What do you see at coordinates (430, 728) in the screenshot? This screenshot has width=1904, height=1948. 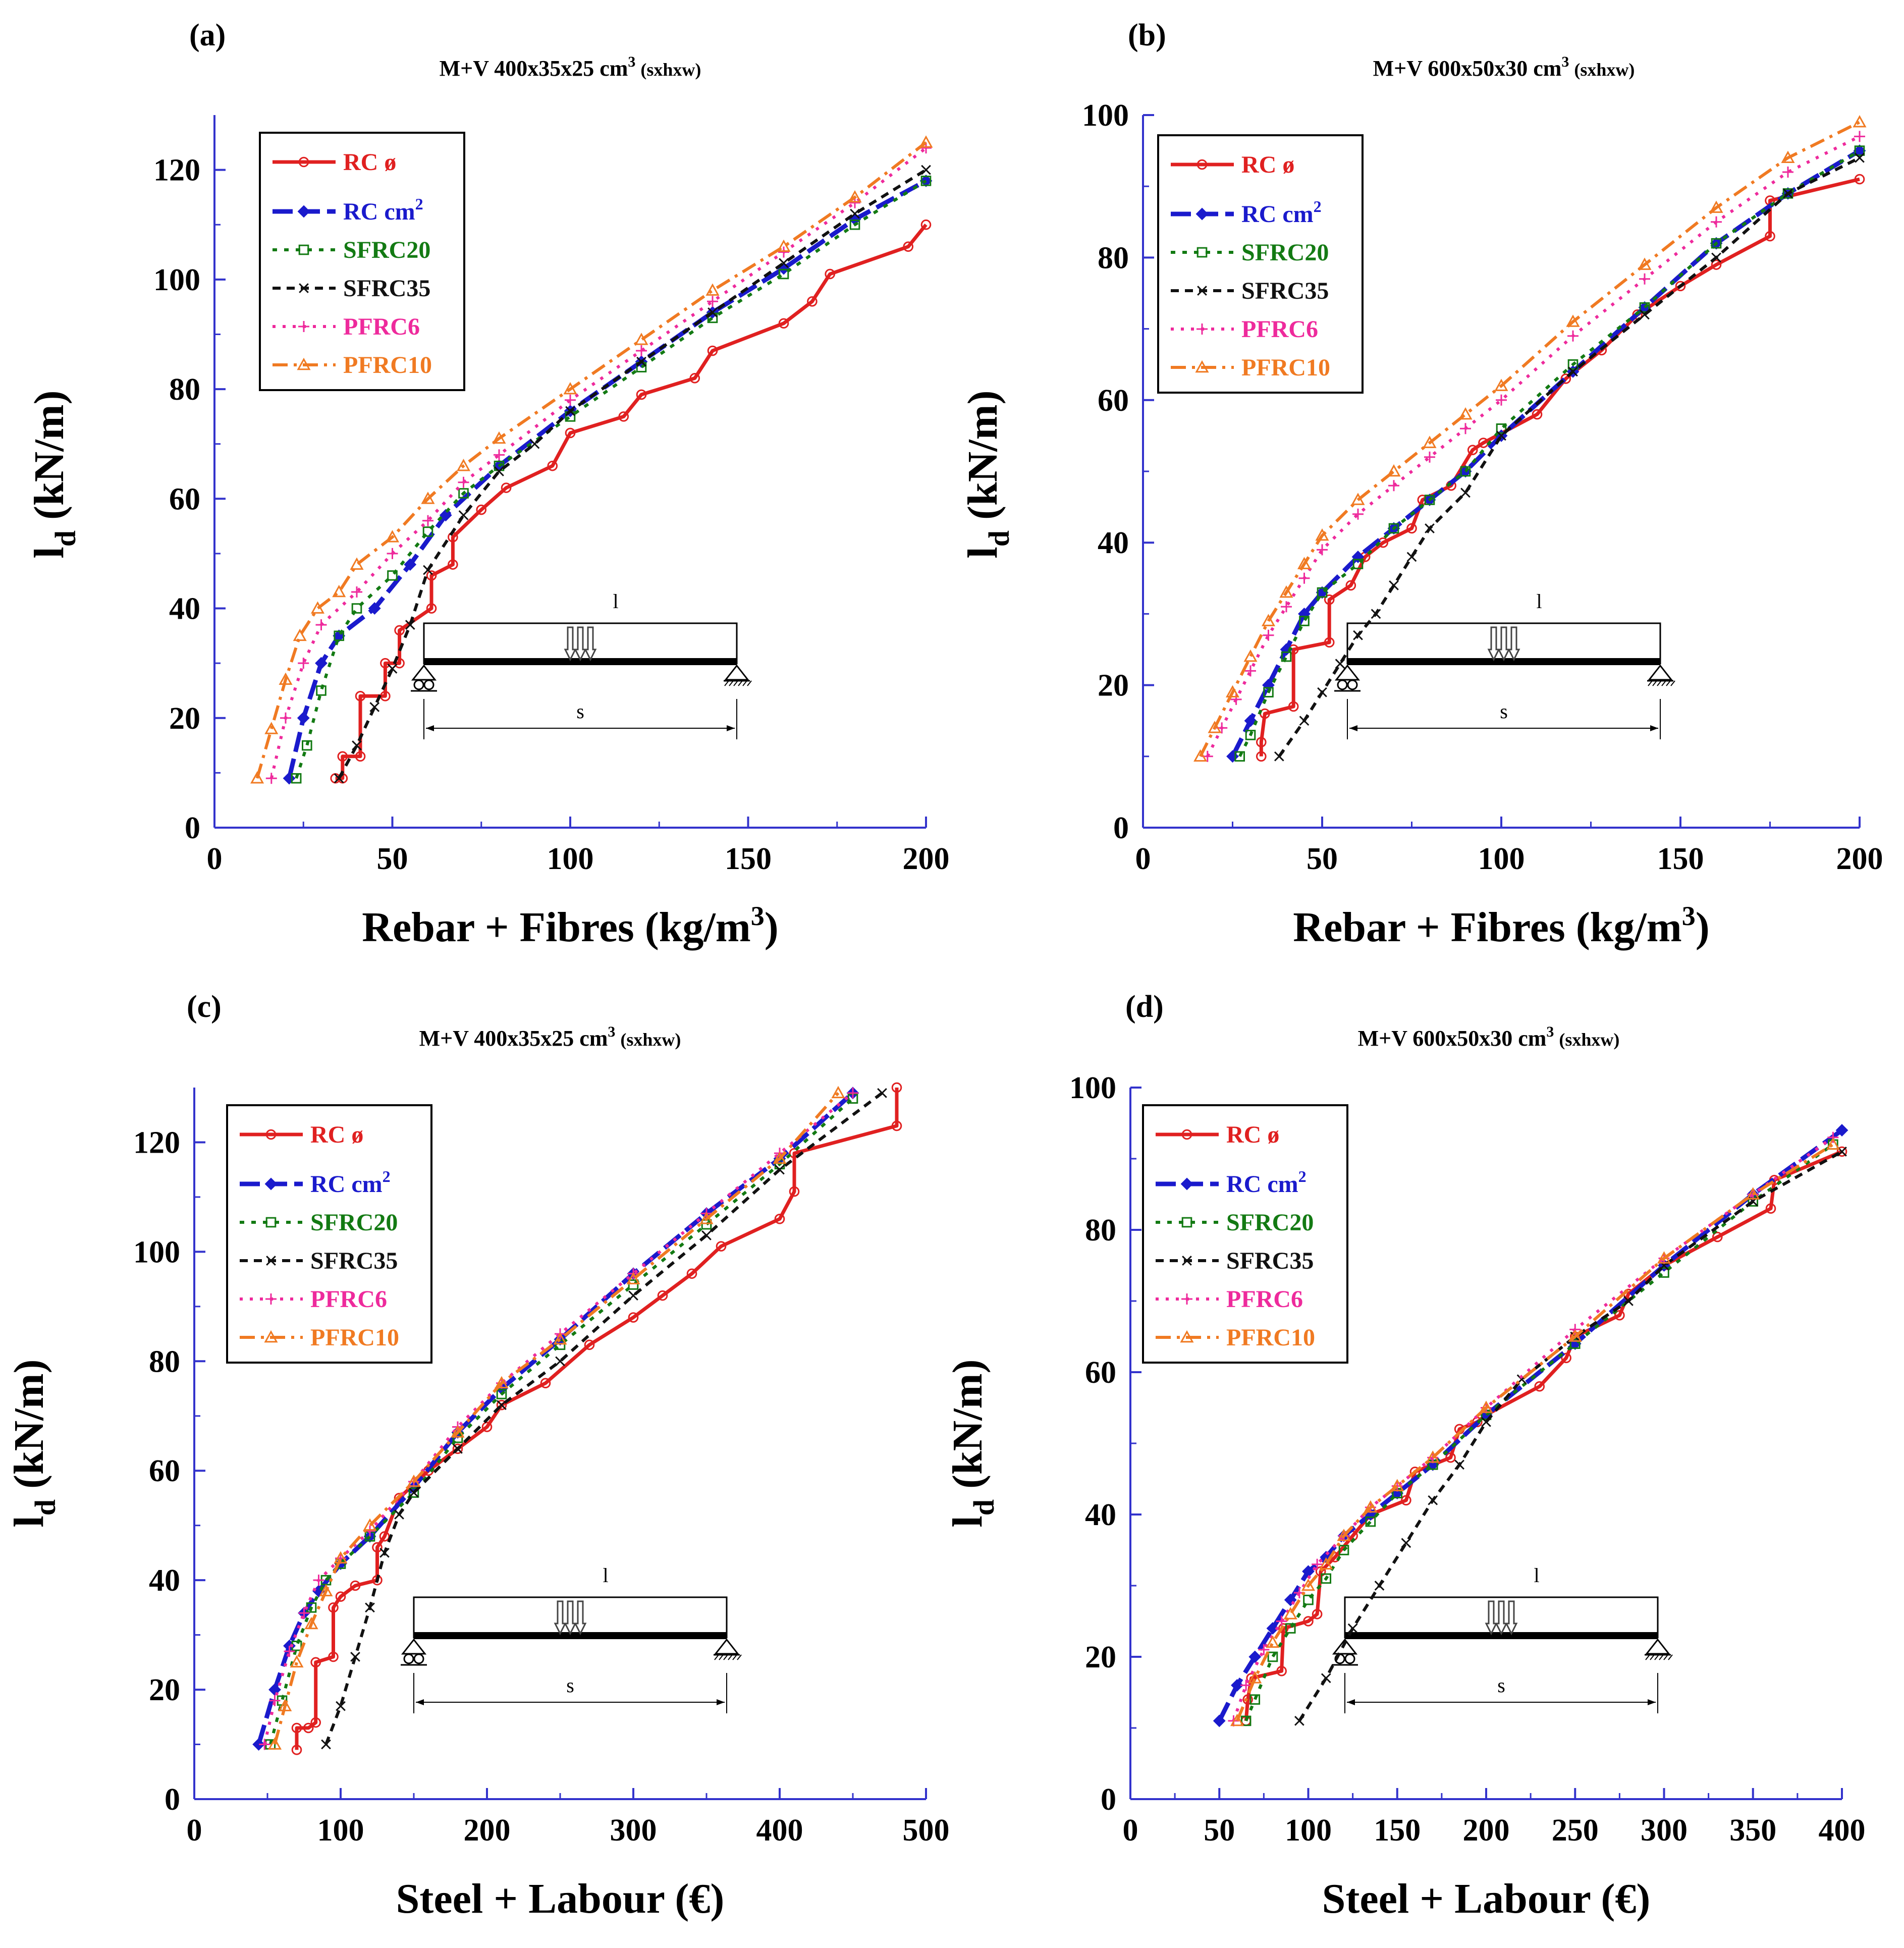 I see `span-arrow-left` at bounding box center [430, 728].